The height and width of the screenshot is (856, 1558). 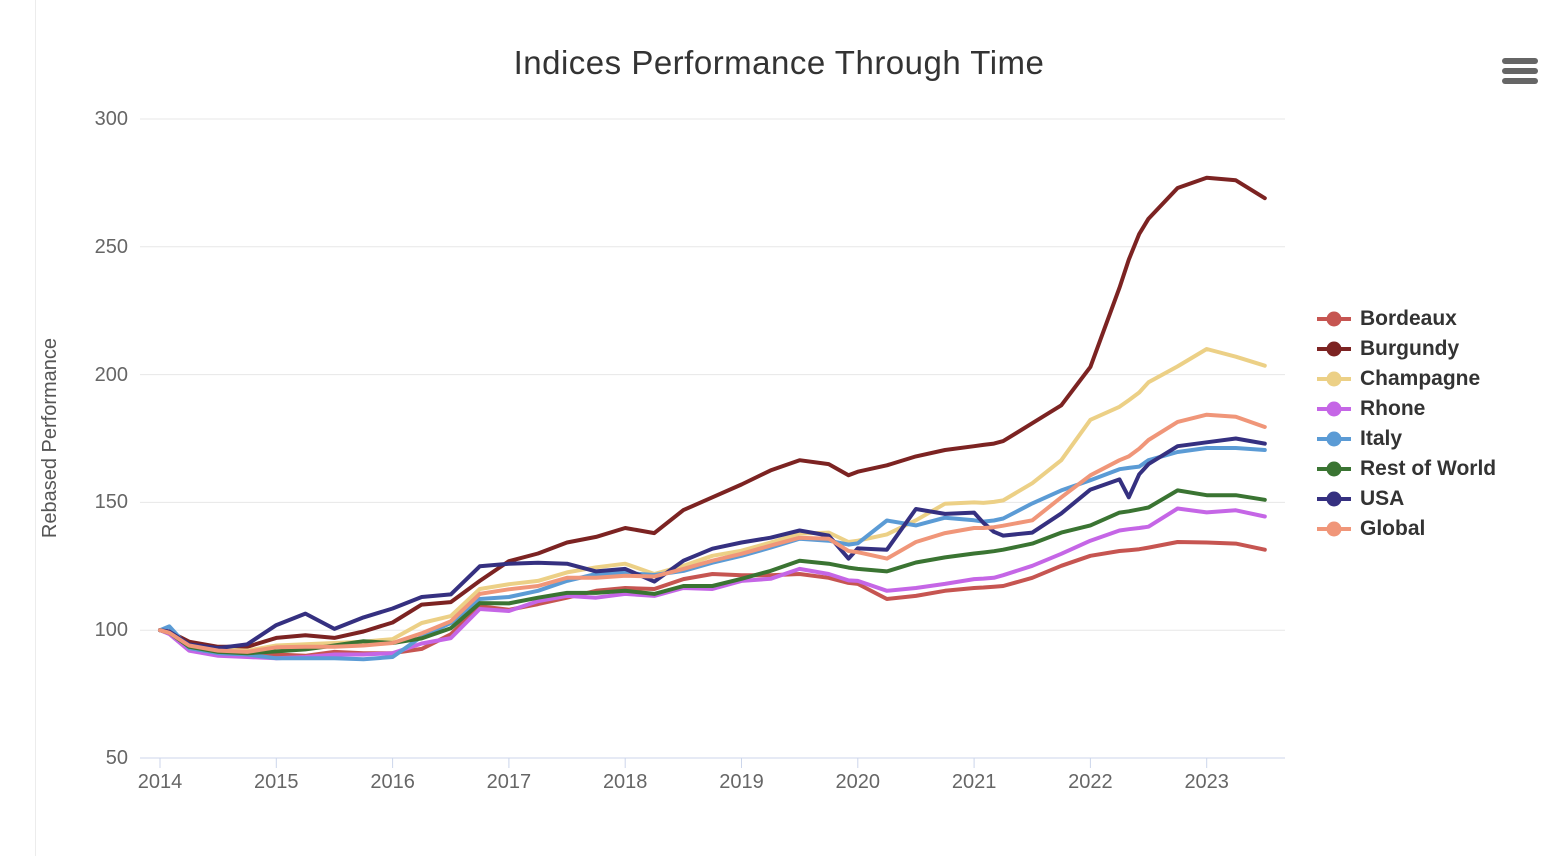 What do you see at coordinates (1393, 528) in the screenshot?
I see `legend-label: Global` at bounding box center [1393, 528].